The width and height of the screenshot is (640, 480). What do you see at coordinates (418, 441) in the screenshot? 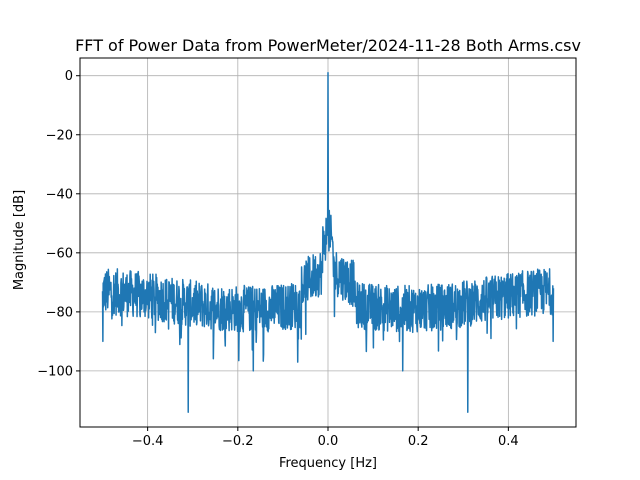
I see `x-tick-label: 0.2` at bounding box center [418, 441].